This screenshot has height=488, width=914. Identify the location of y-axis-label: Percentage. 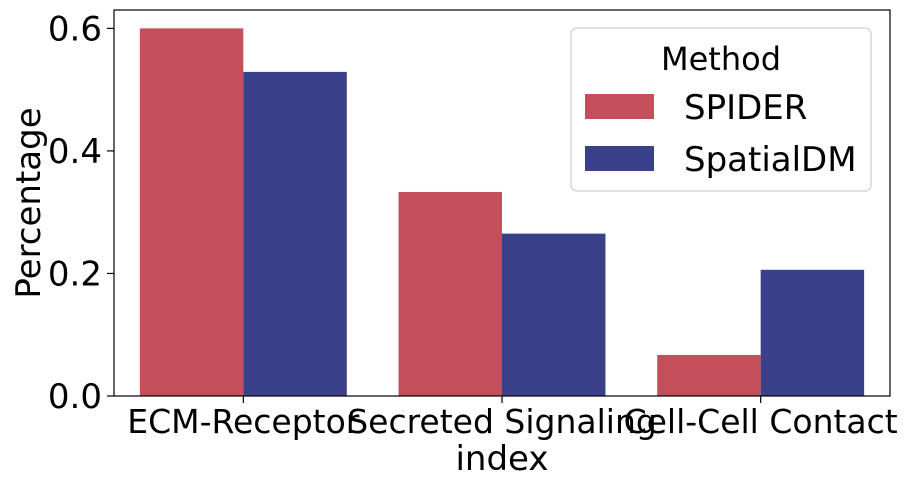
(29, 202).